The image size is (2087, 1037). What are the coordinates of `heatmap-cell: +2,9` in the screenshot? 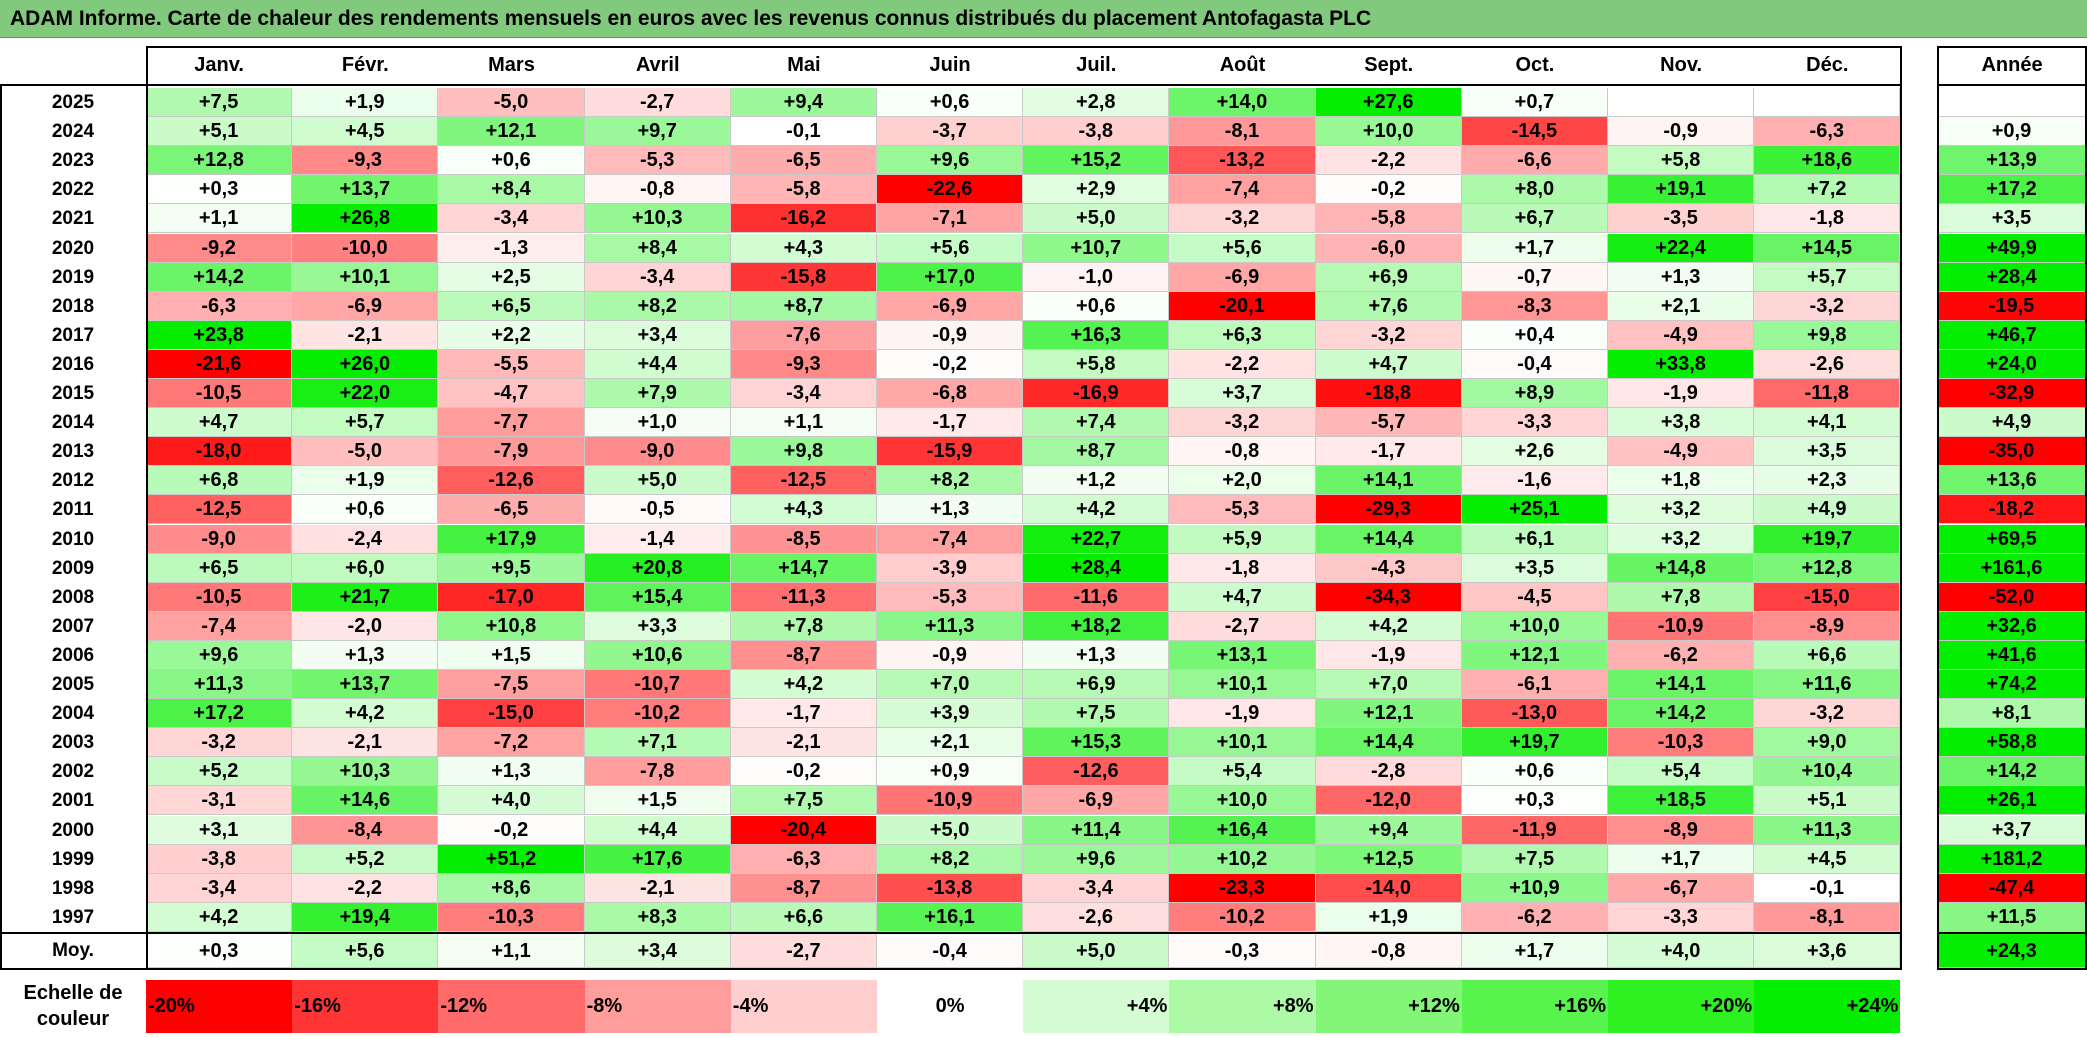 It's located at (1096, 190).